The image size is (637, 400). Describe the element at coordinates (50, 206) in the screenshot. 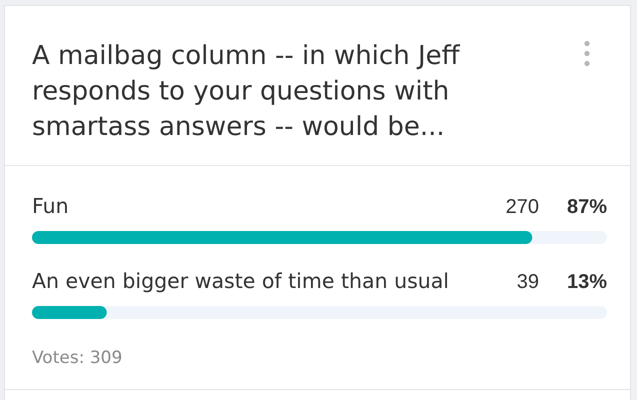

I see `y-tick-label: Fun` at that location.